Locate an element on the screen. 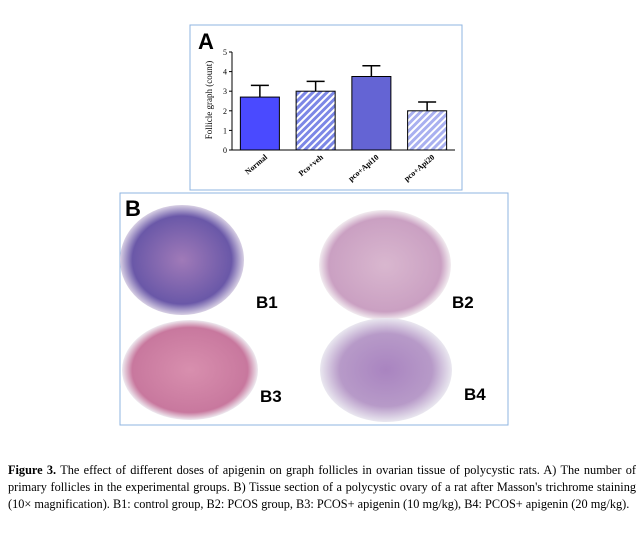 The height and width of the screenshot is (553, 643). y-tick-label: 4 is located at coordinates (225, 72).